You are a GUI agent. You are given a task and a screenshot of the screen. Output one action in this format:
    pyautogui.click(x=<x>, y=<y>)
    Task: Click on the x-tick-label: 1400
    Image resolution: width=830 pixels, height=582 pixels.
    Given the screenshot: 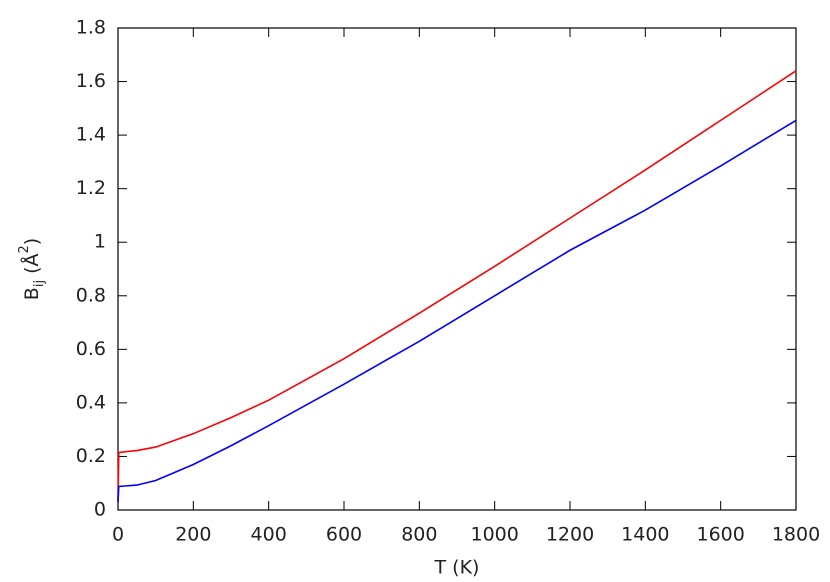 What is the action you would take?
    pyautogui.click(x=645, y=535)
    